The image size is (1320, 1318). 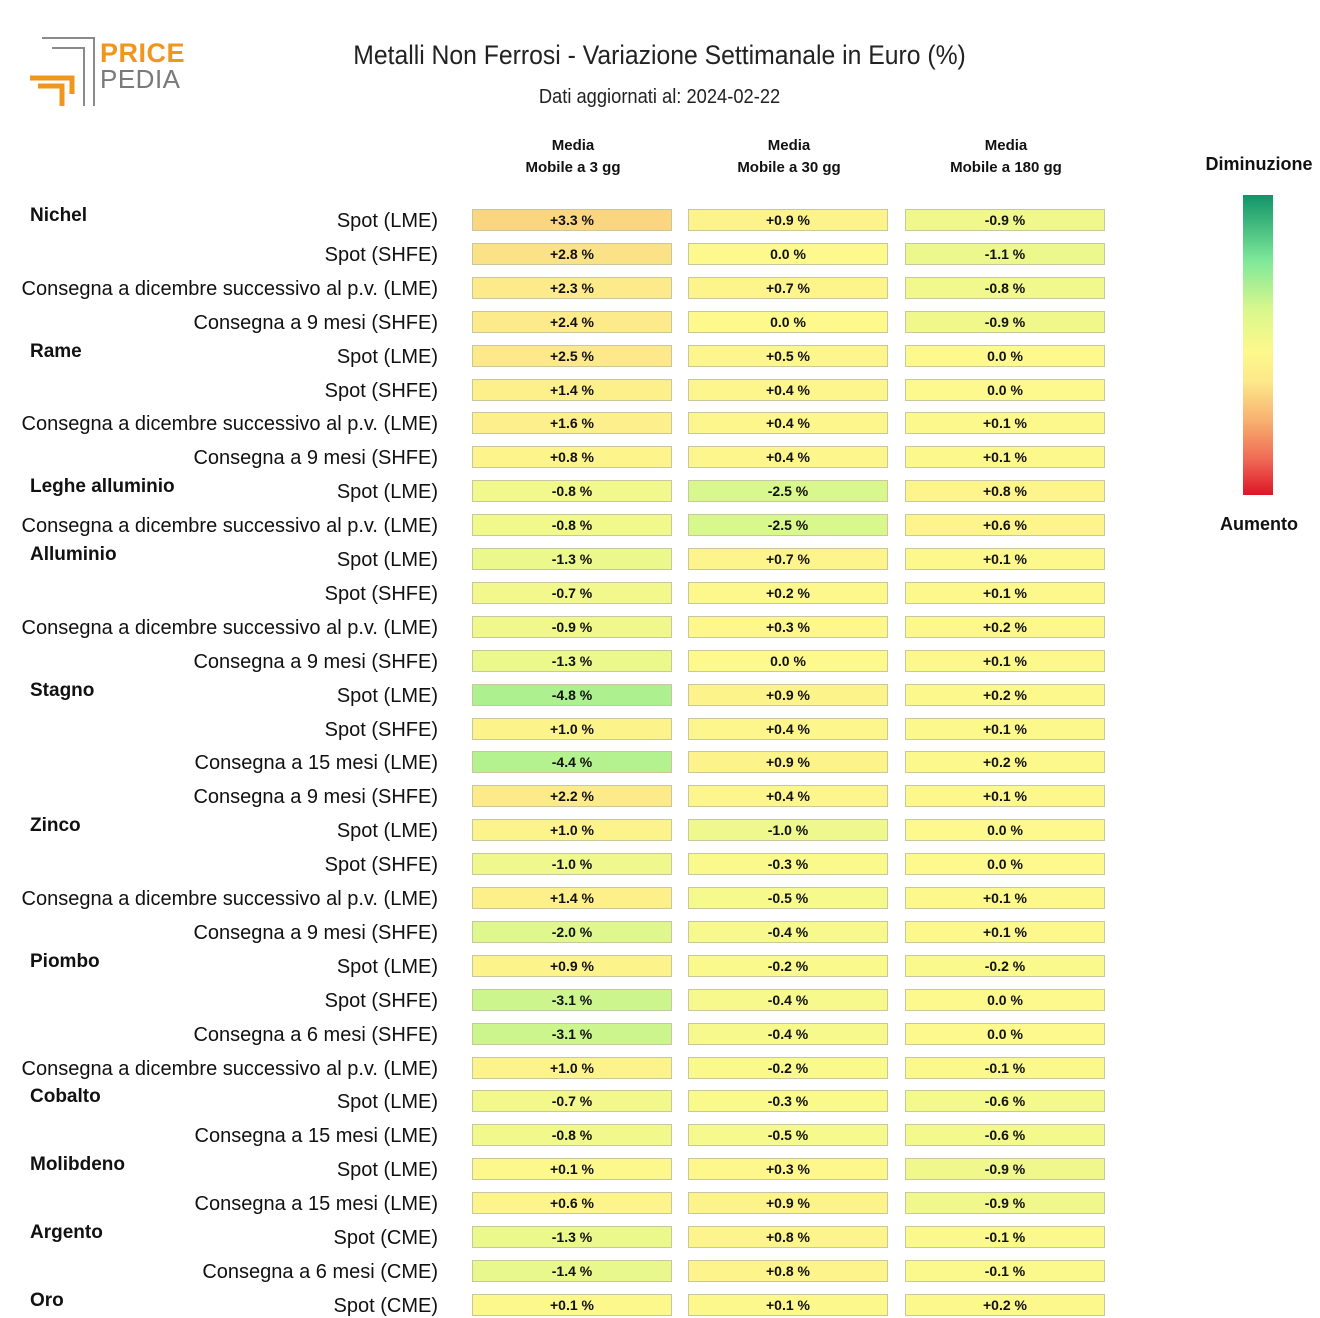 I want to click on heatmap-cell: -3.1 %, so click(x=572, y=1033).